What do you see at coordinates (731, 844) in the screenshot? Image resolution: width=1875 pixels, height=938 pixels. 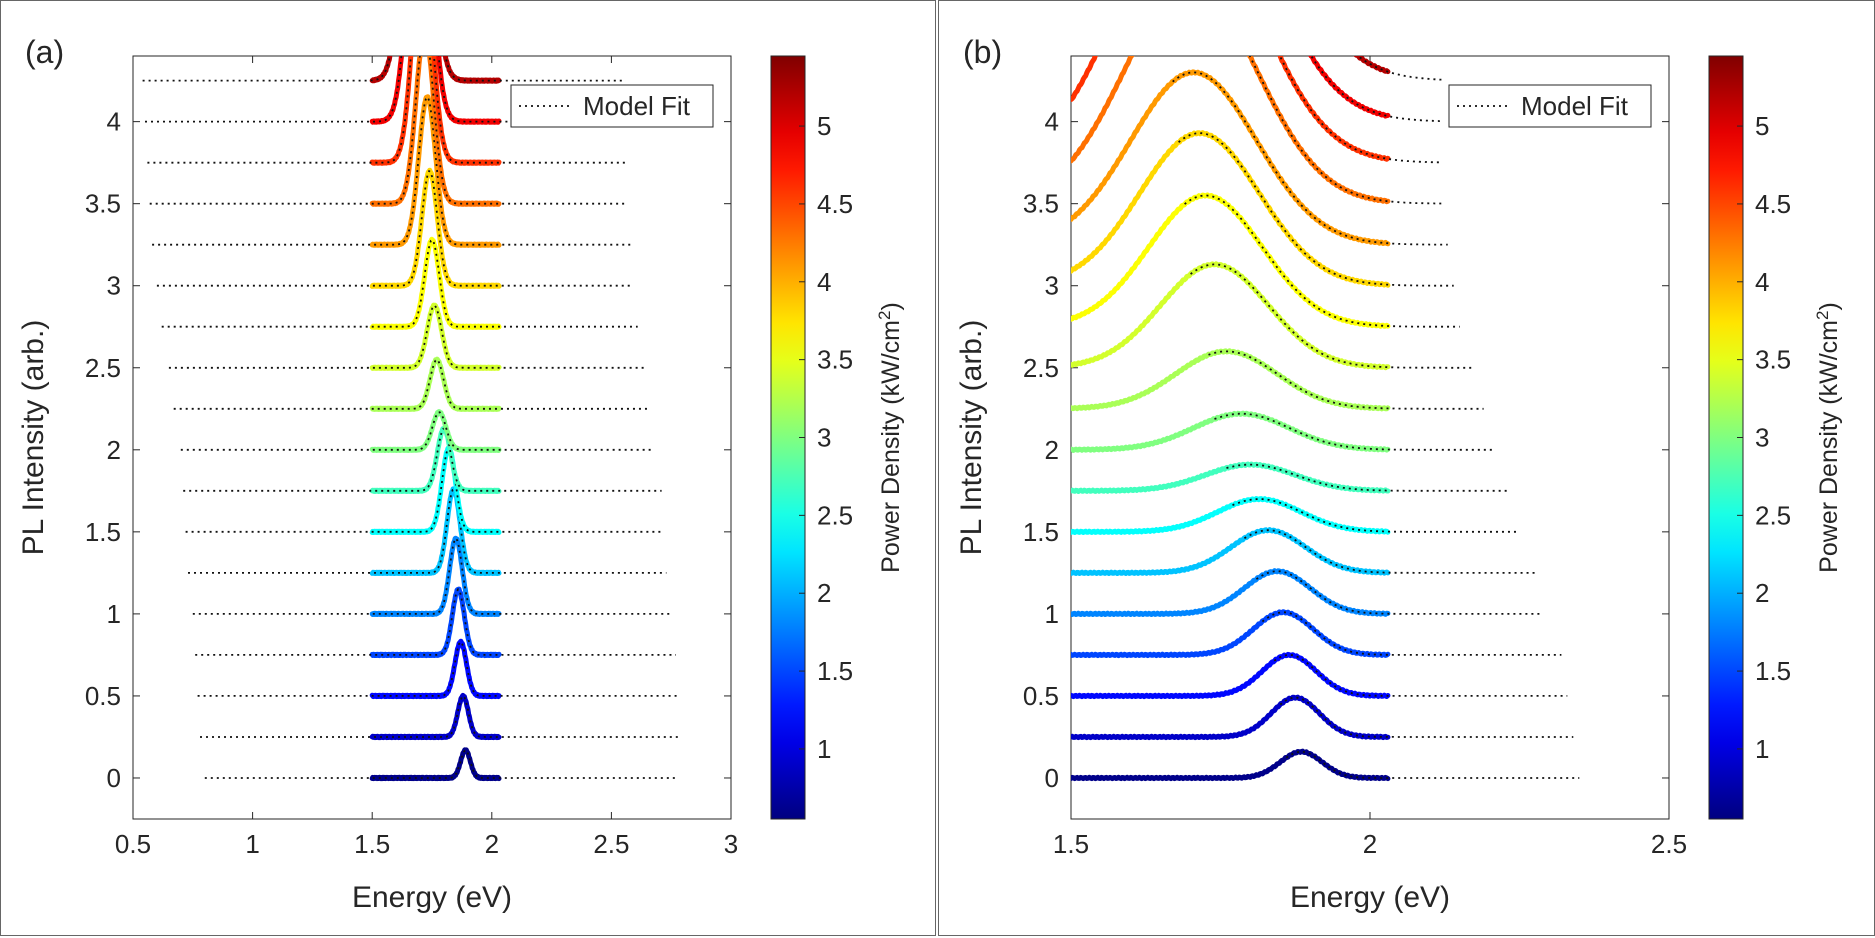 I see `x-tick-label-5: 3` at bounding box center [731, 844].